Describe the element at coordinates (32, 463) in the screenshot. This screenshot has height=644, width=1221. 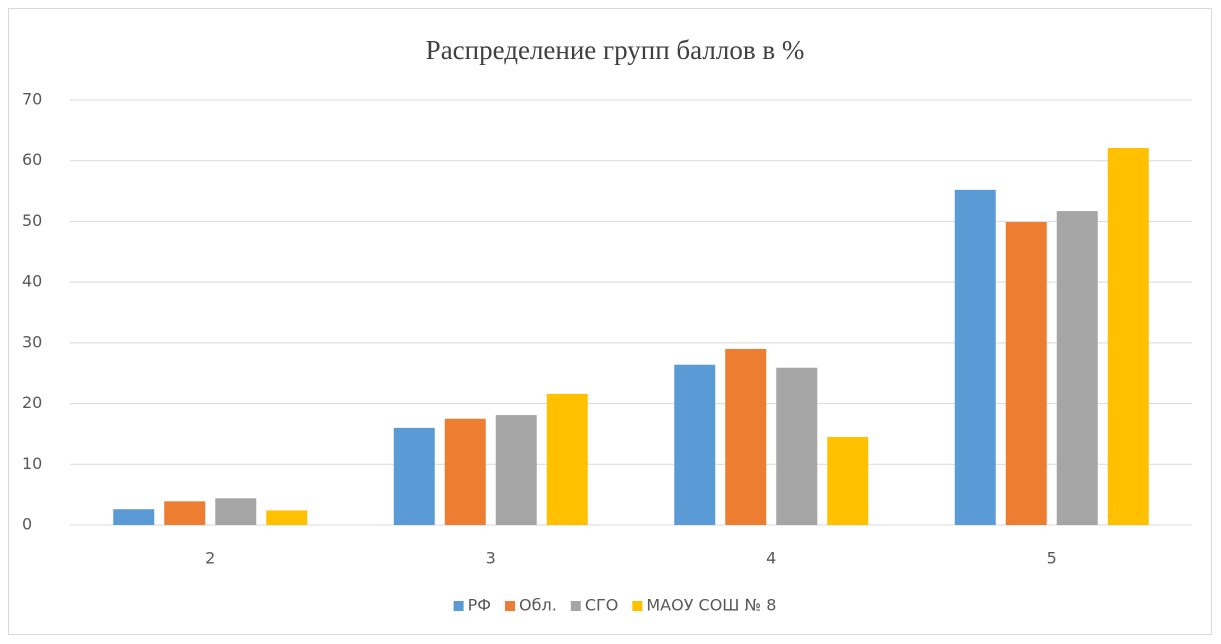
I see `y-tick-label: 10` at that location.